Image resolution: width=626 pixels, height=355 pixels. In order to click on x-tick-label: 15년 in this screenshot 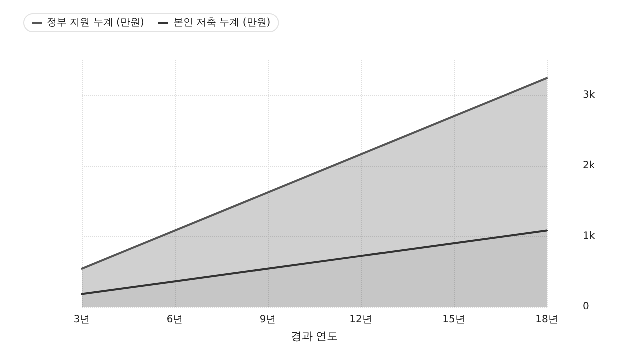, I will do `click(454, 320)`.